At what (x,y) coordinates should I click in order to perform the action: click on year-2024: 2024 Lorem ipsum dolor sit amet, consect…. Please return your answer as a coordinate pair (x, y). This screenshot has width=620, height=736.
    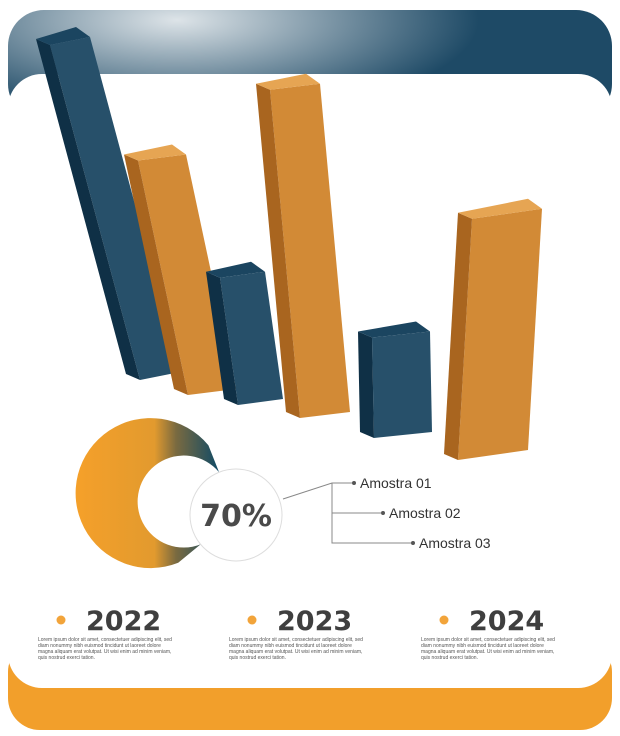
    Looking at the image, I should click on (488, 633).